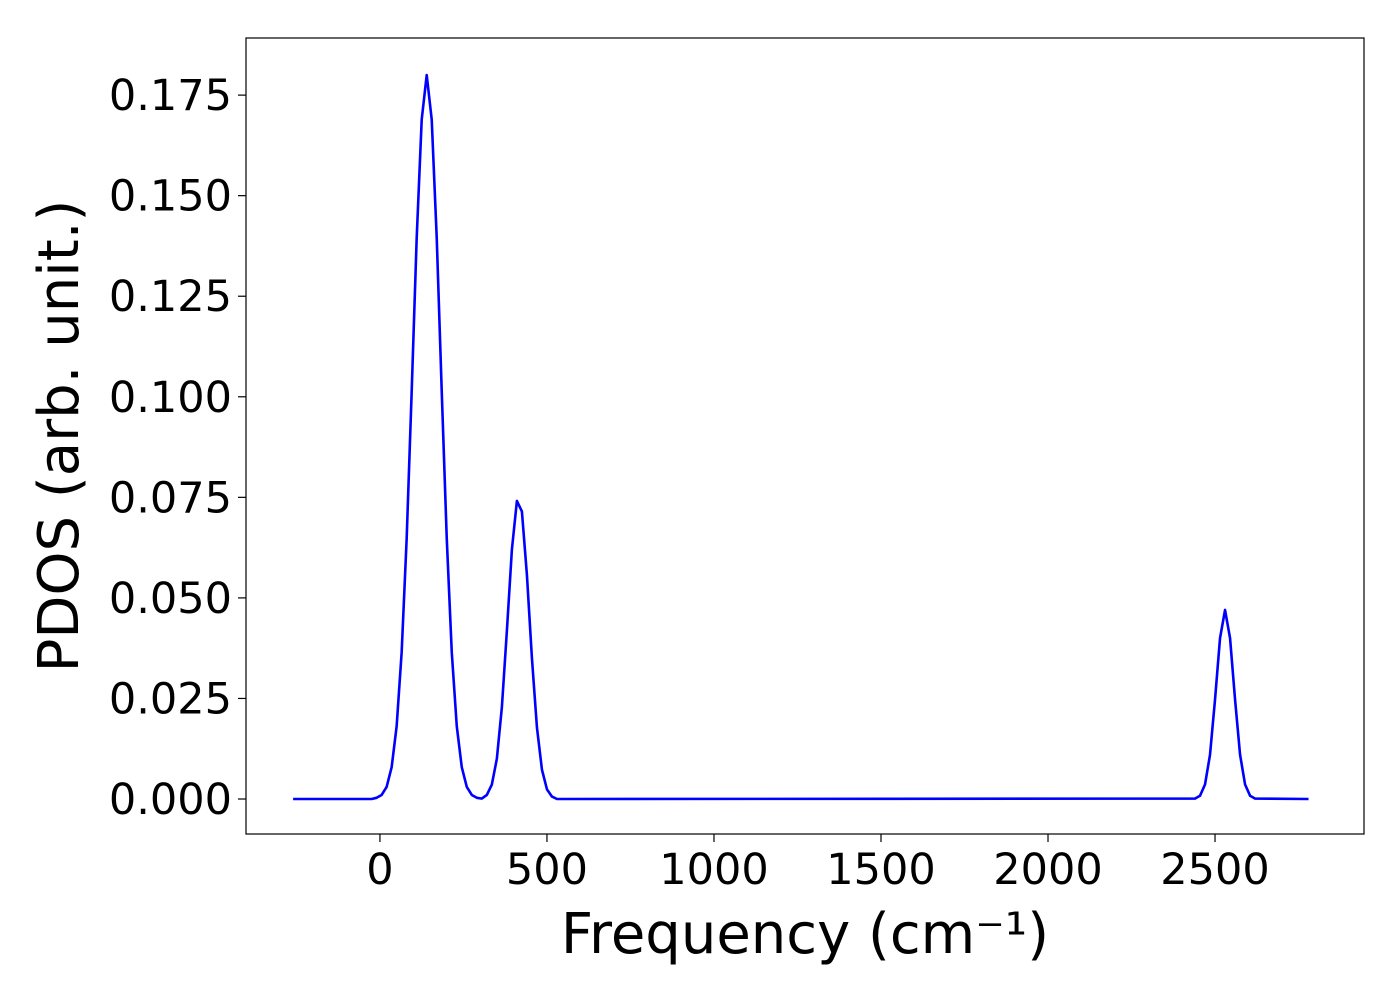  I want to click on y-tick-label: 0.025, so click(170, 699).